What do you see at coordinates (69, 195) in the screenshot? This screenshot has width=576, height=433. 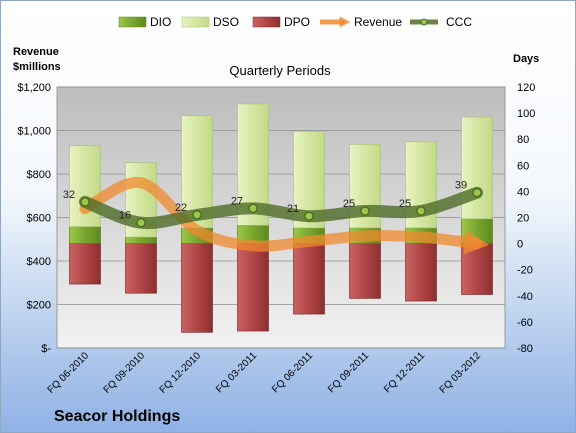 I see `ccc-data-label: 32` at bounding box center [69, 195].